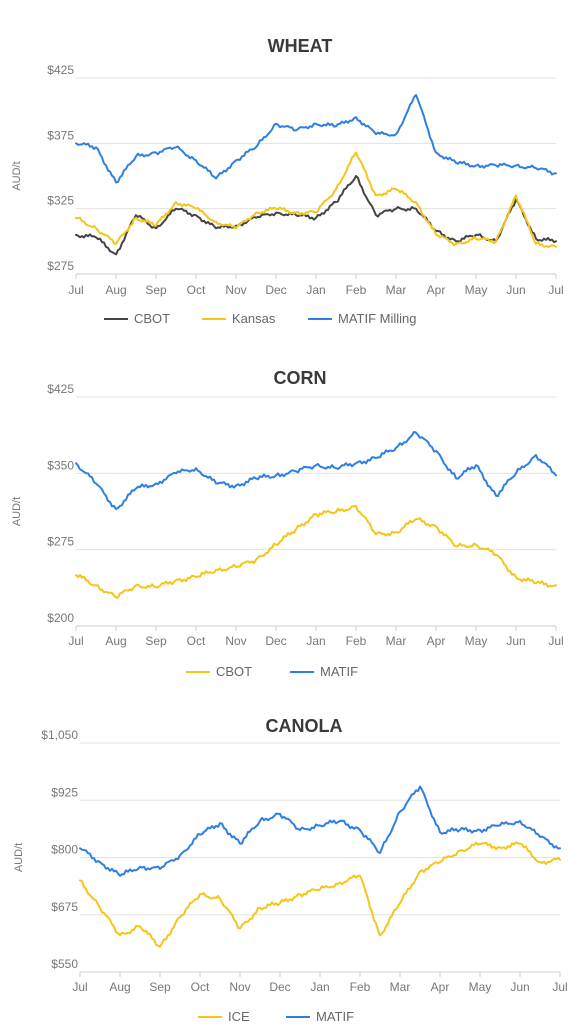 The width and height of the screenshot is (582, 1032). What do you see at coordinates (239, 1016) in the screenshot?
I see `legend-label: ICE` at bounding box center [239, 1016].